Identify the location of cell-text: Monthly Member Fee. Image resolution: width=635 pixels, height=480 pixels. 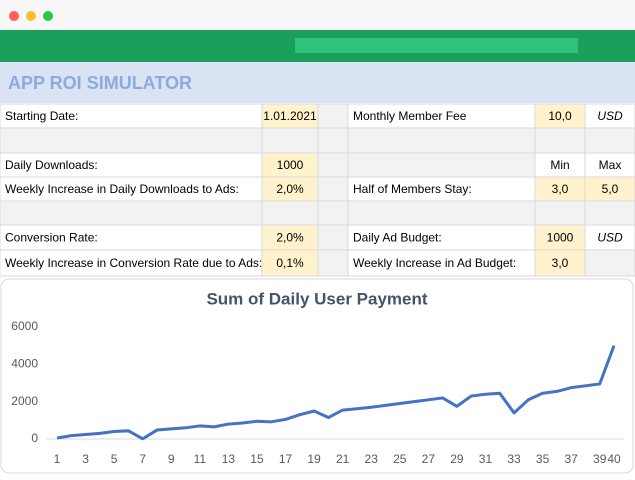
(410, 116).